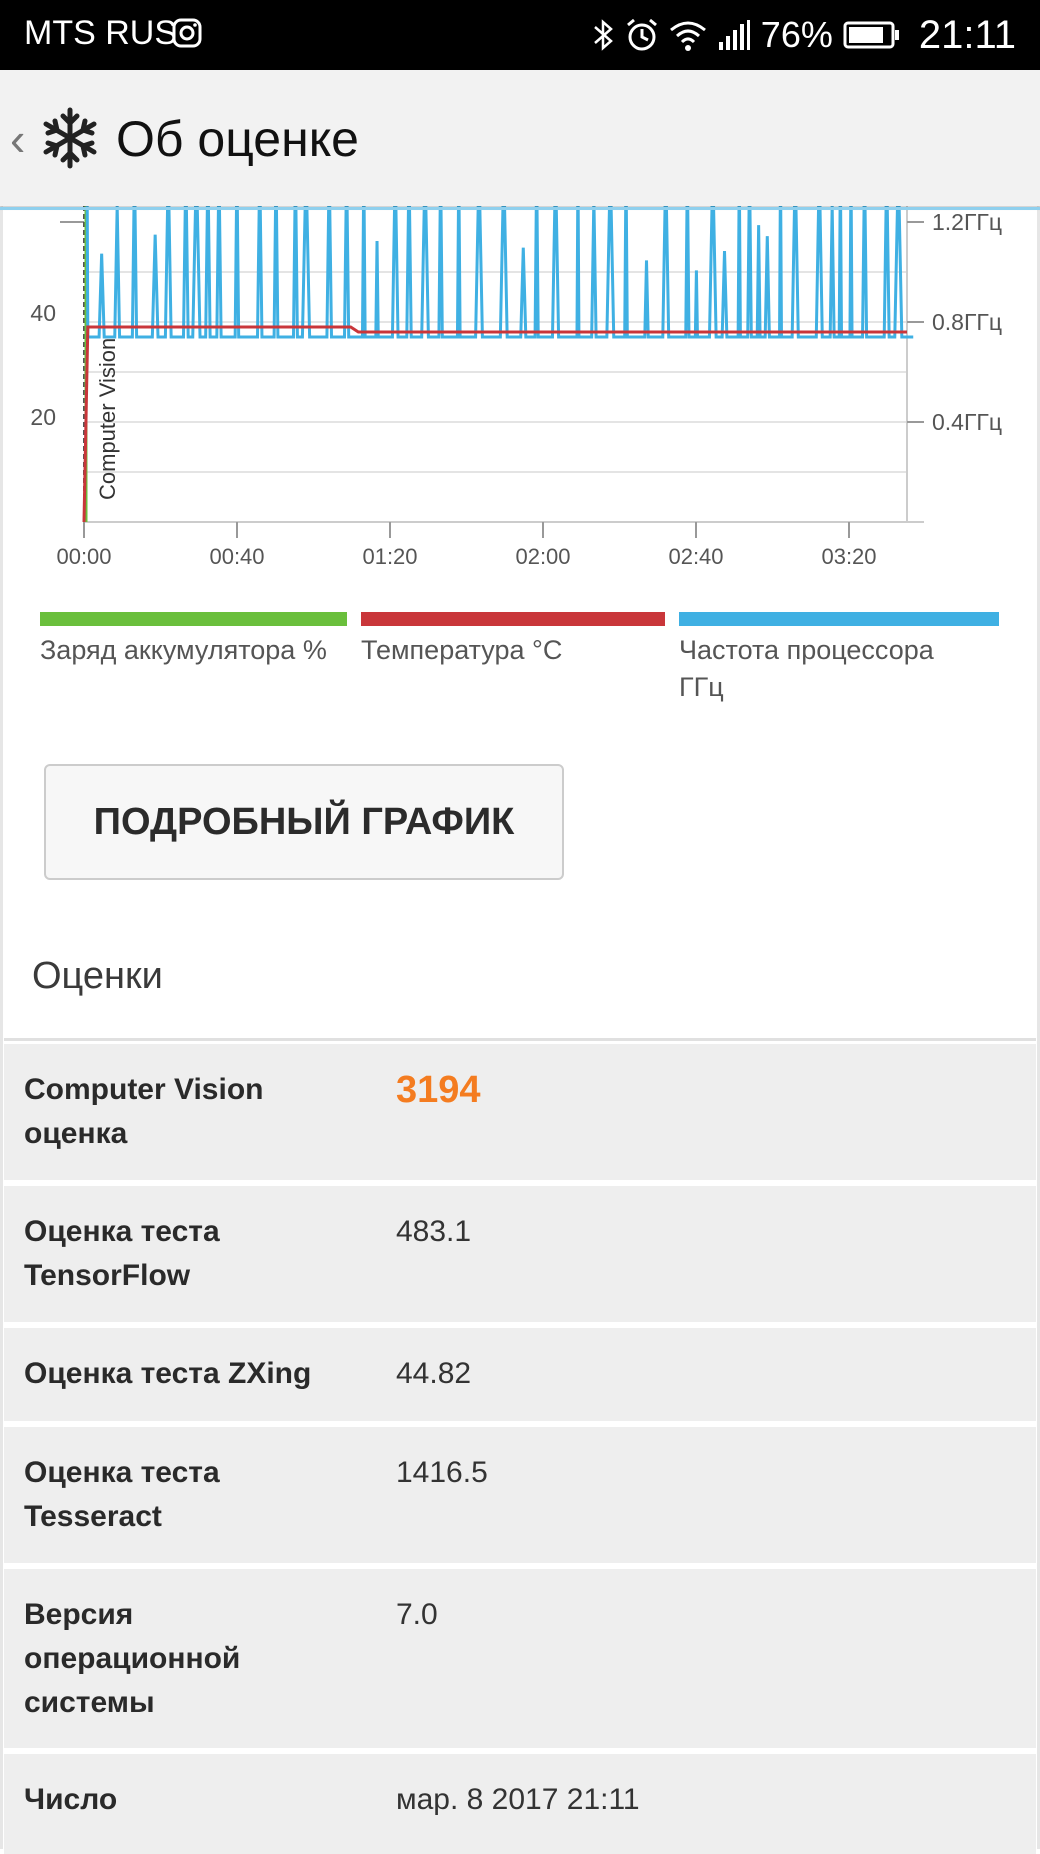 The height and width of the screenshot is (1854, 1040). What do you see at coordinates (520, 1039) in the screenshot?
I see `section-divider` at bounding box center [520, 1039].